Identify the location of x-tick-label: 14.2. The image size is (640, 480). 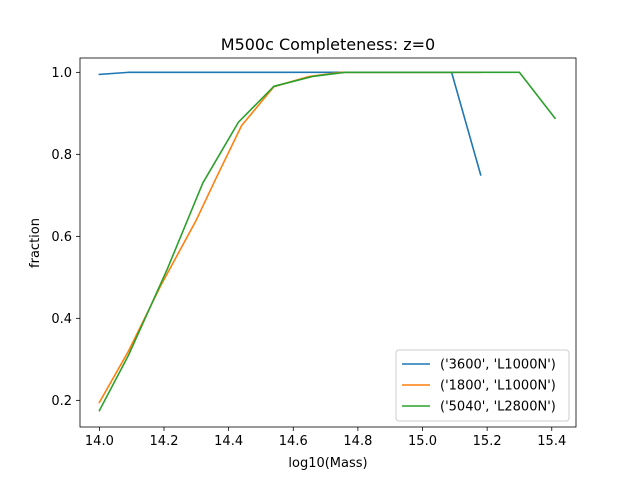
(164, 441).